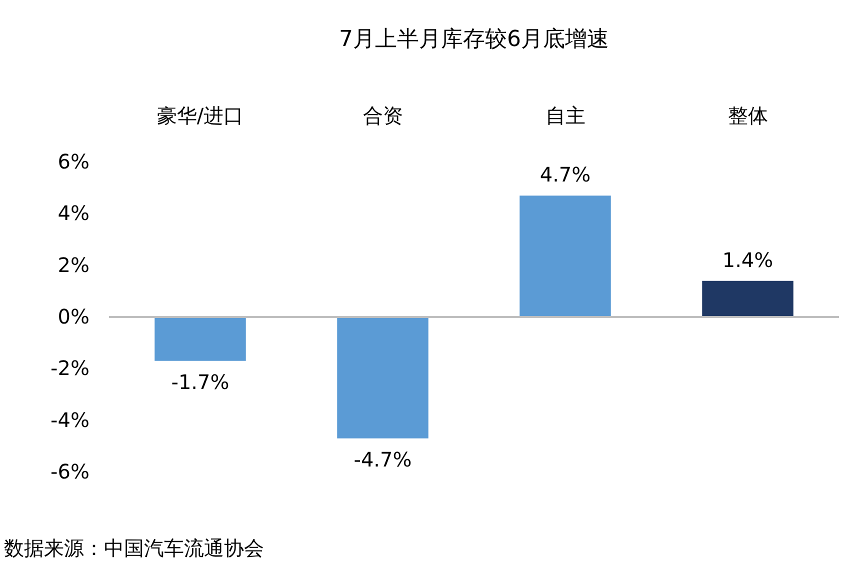  What do you see at coordinates (74, 213) in the screenshot?
I see `y-tick-label: 4%` at bounding box center [74, 213].